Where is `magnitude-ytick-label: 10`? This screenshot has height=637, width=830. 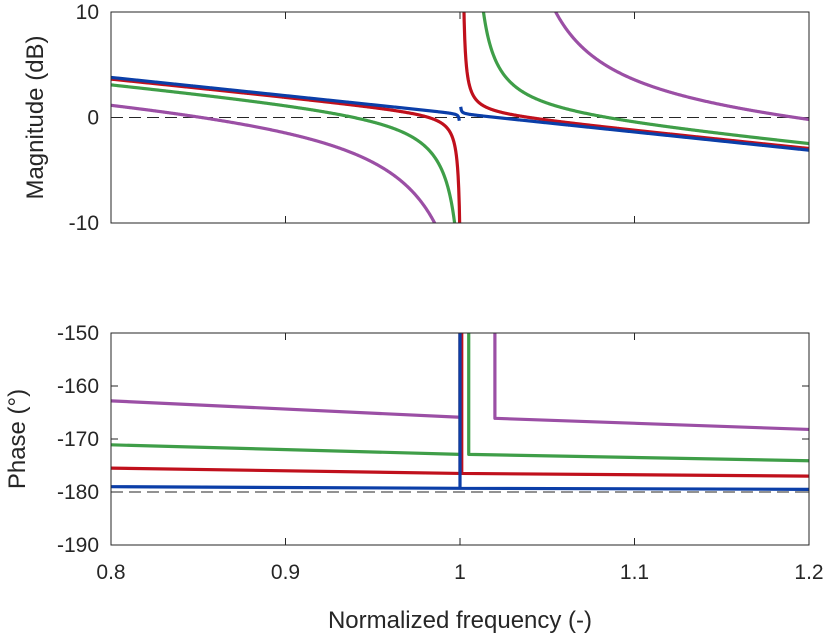
magnitude-ytick-label: 10 is located at coordinates (87, 12).